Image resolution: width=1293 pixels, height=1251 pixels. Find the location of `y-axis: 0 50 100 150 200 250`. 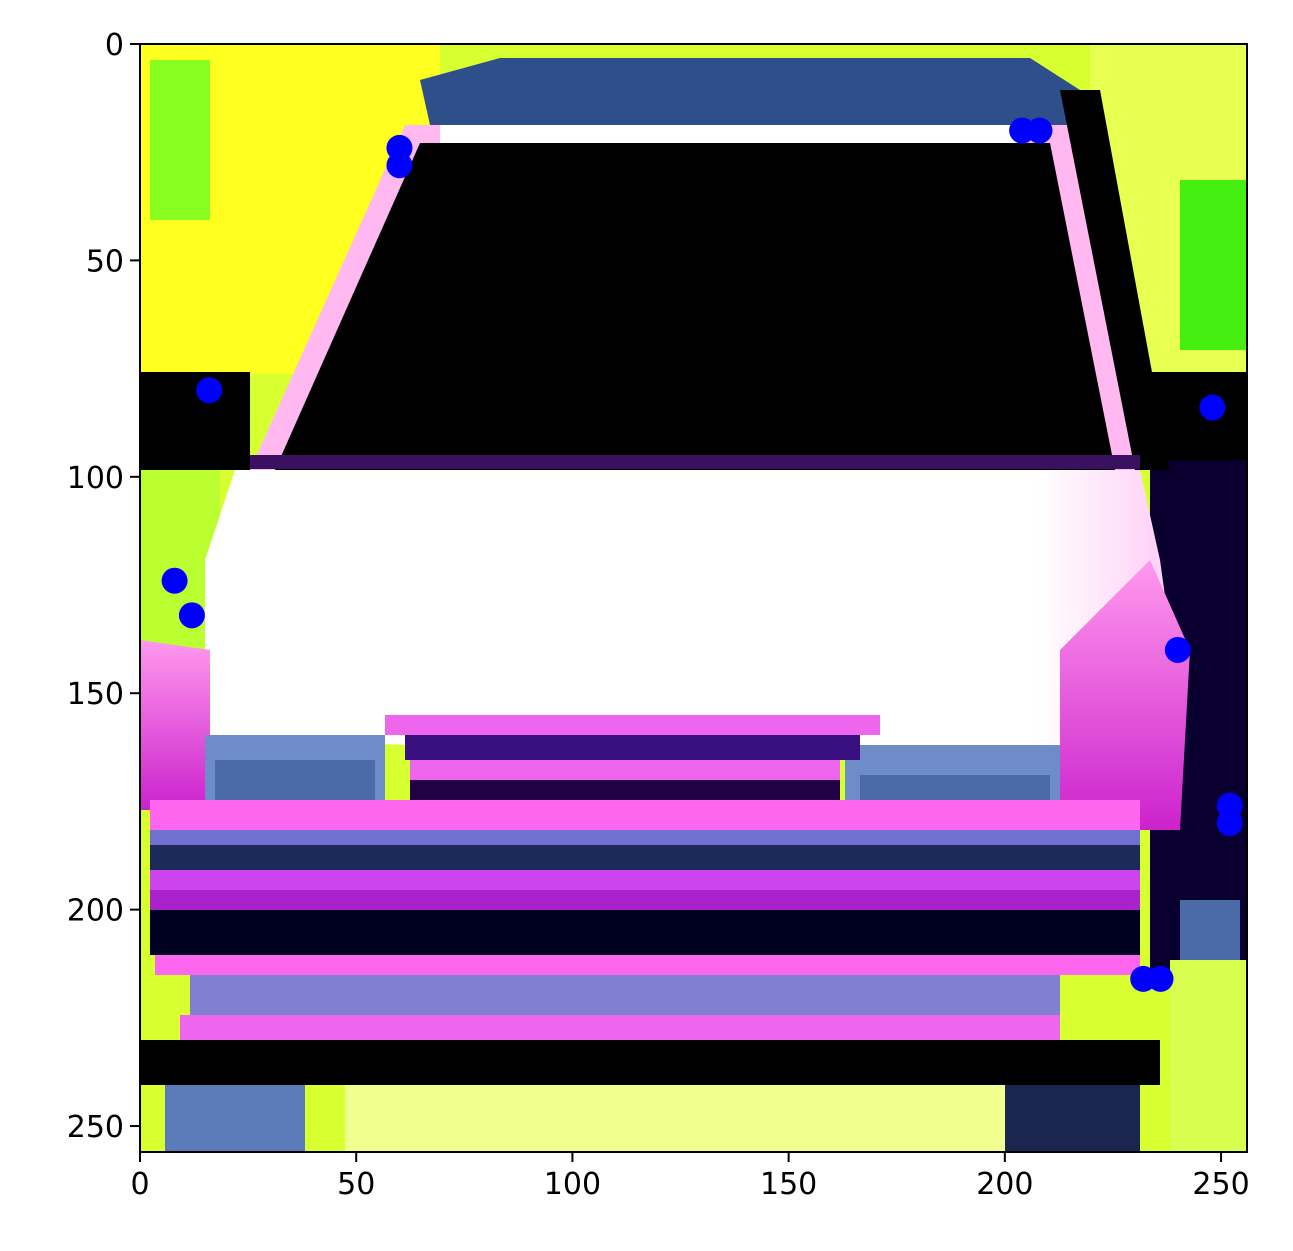

y-axis: 0 50 100 150 200 250 is located at coordinates (103, 586).